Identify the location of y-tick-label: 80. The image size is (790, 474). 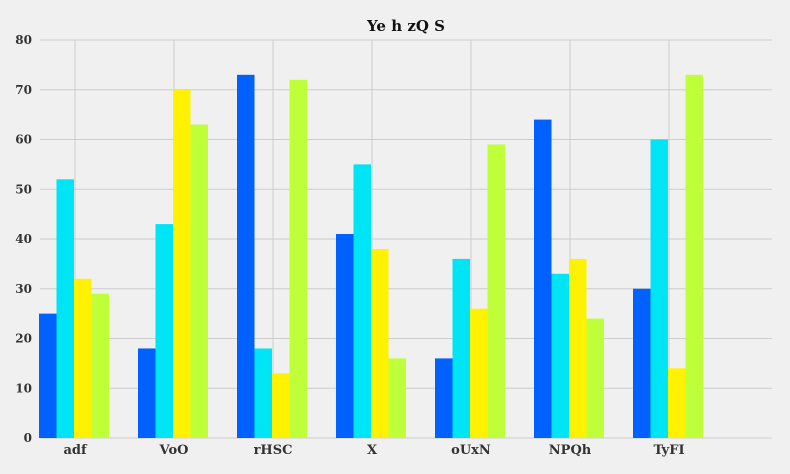
(23, 40).